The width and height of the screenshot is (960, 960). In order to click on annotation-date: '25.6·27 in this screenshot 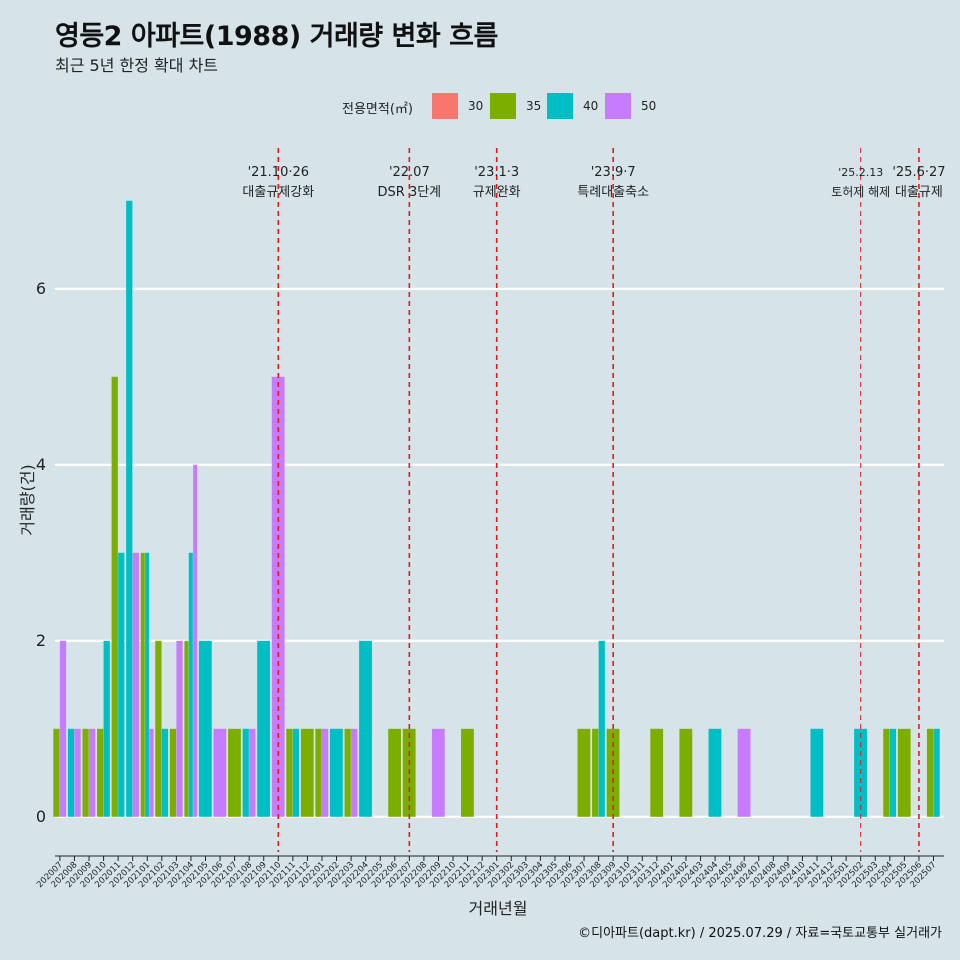, I will do `click(918, 172)`.